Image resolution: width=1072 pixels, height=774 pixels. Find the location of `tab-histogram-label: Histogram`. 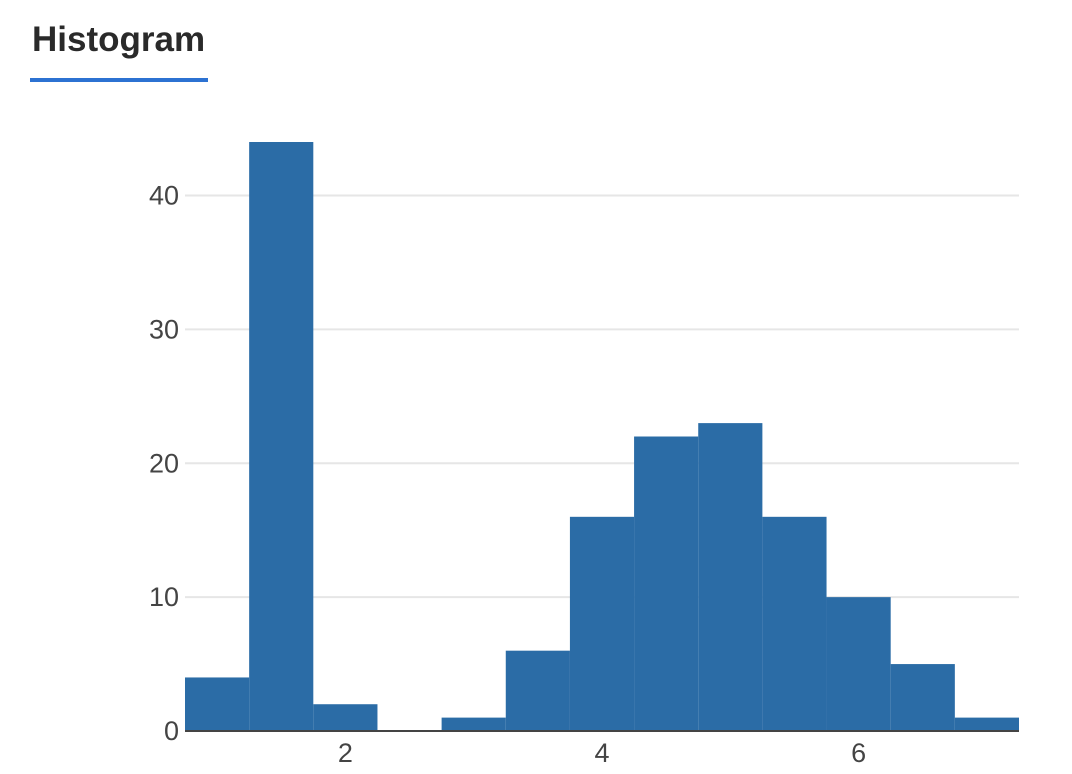

tab-histogram-label: Histogram is located at coordinates (119, 39).